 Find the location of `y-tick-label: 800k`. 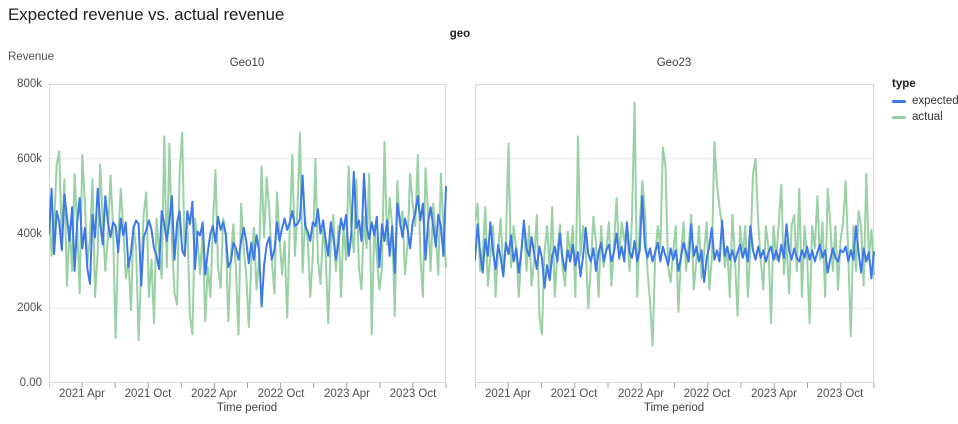

y-tick-label: 800k is located at coordinates (29, 84).